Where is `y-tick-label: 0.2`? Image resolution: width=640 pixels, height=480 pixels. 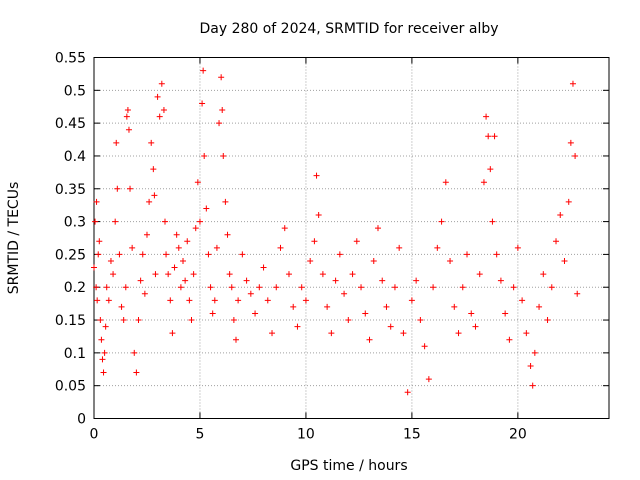 y-tick-label: 0.2 is located at coordinates (75, 288).